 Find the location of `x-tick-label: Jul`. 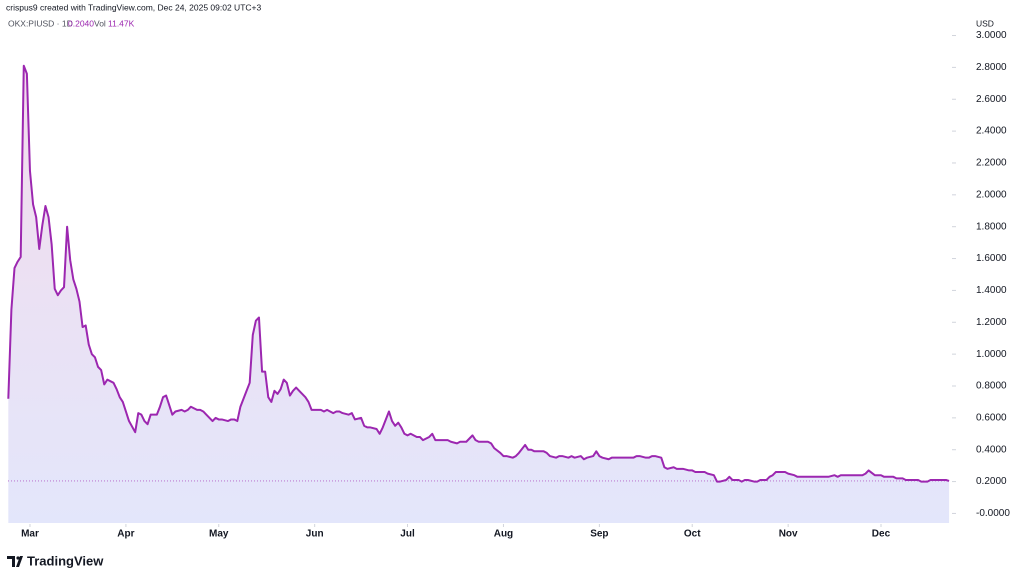

x-tick-label: Jul is located at coordinates (407, 534).